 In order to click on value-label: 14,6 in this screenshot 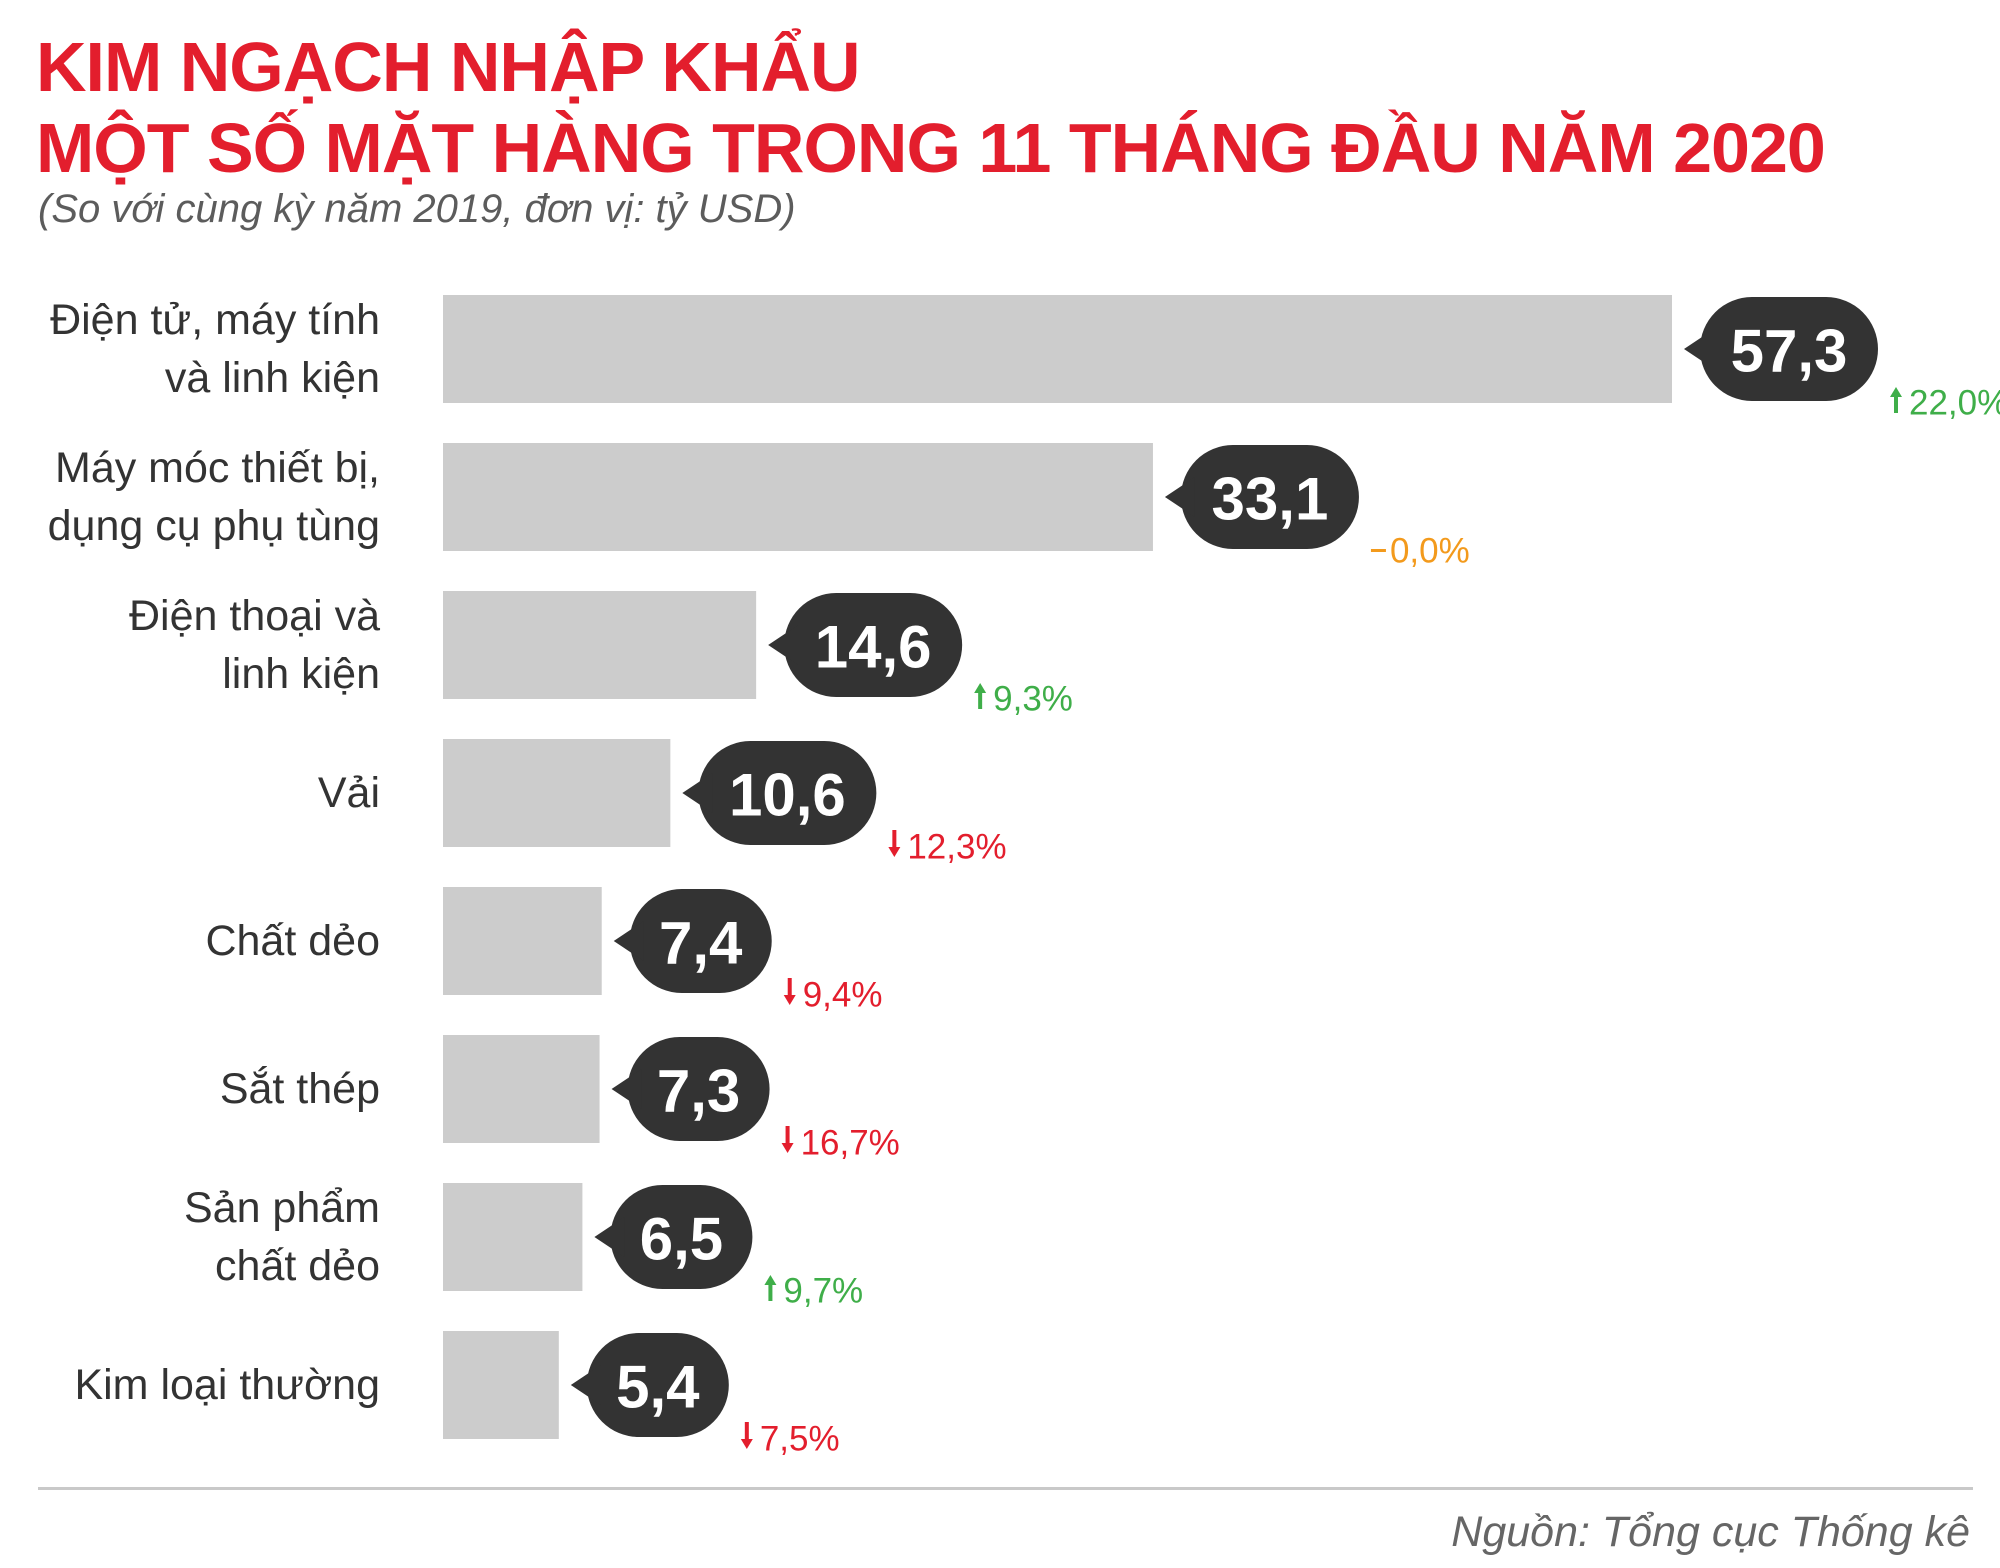, I will do `click(873, 647)`.